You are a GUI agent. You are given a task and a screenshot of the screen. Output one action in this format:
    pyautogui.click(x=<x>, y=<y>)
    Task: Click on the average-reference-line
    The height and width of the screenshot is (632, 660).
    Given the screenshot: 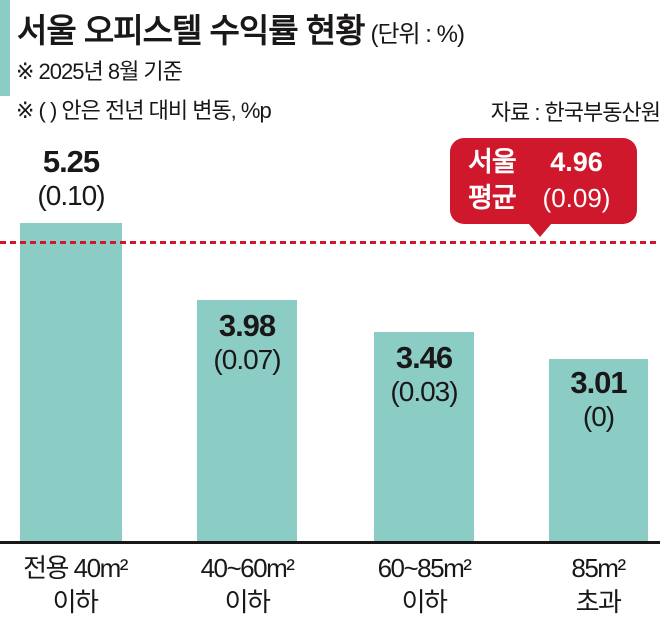 What is the action you would take?
    pyautogui.click(x=330, y=242)
    